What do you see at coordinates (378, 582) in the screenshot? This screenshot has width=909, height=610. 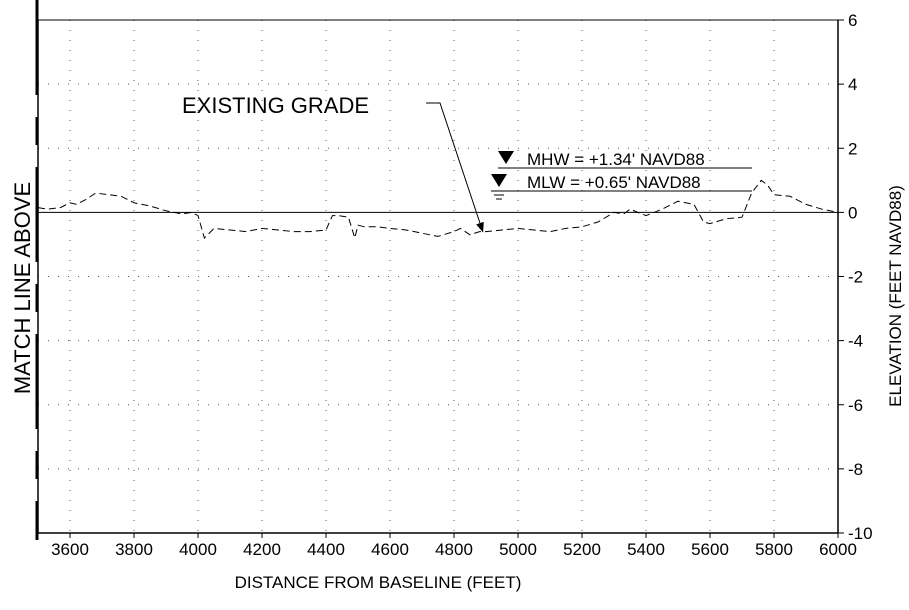 I see `x-axis-title: DISTANCE FROM BASELINE (FEET)` at bounding box center [378, 582].